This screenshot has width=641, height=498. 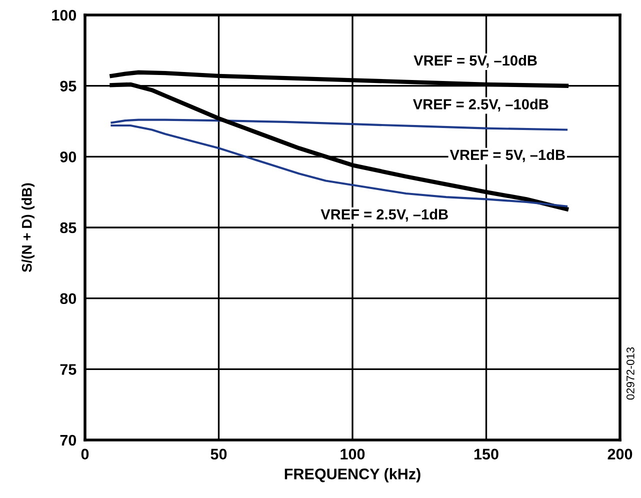 I want to click on y-tick-label: 80, so click(x=68, y=298).